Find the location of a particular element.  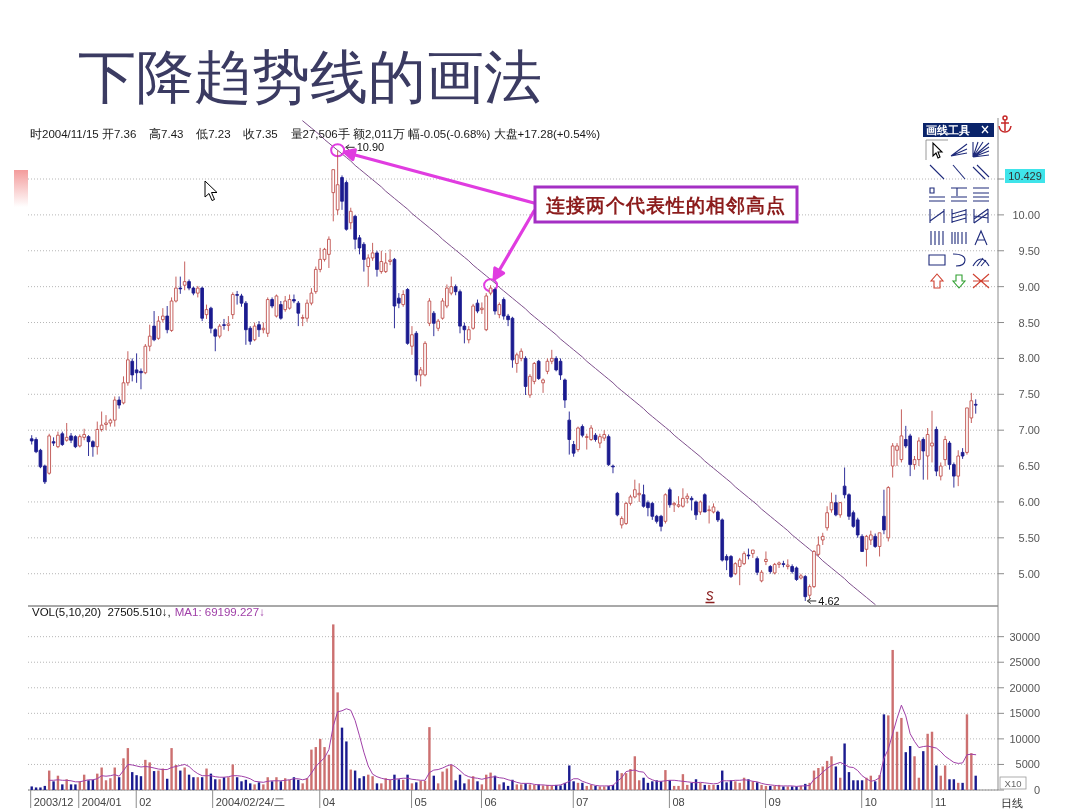

y-tick-label: 8.50 is located at coordinates (1029, 322).